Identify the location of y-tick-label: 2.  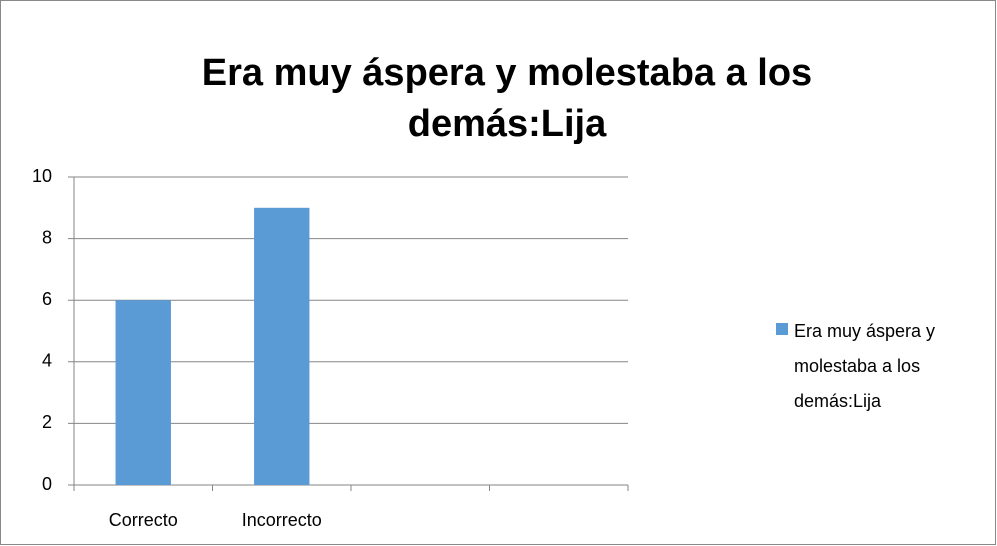
(47, 422).